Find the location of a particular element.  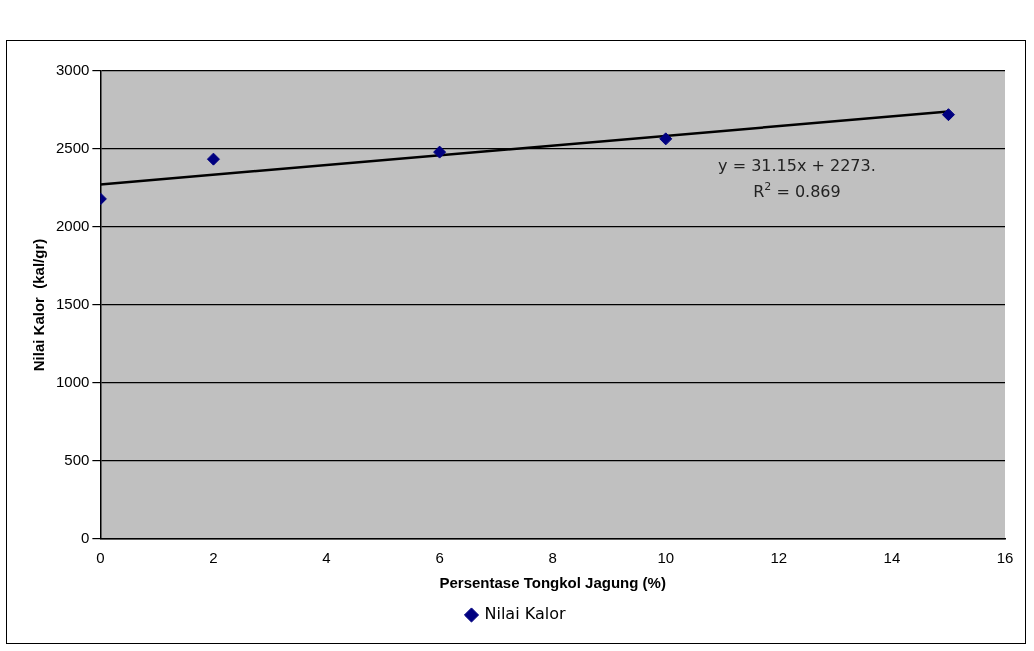

x-tick-label: 0 is located at coordinates (100, 558).